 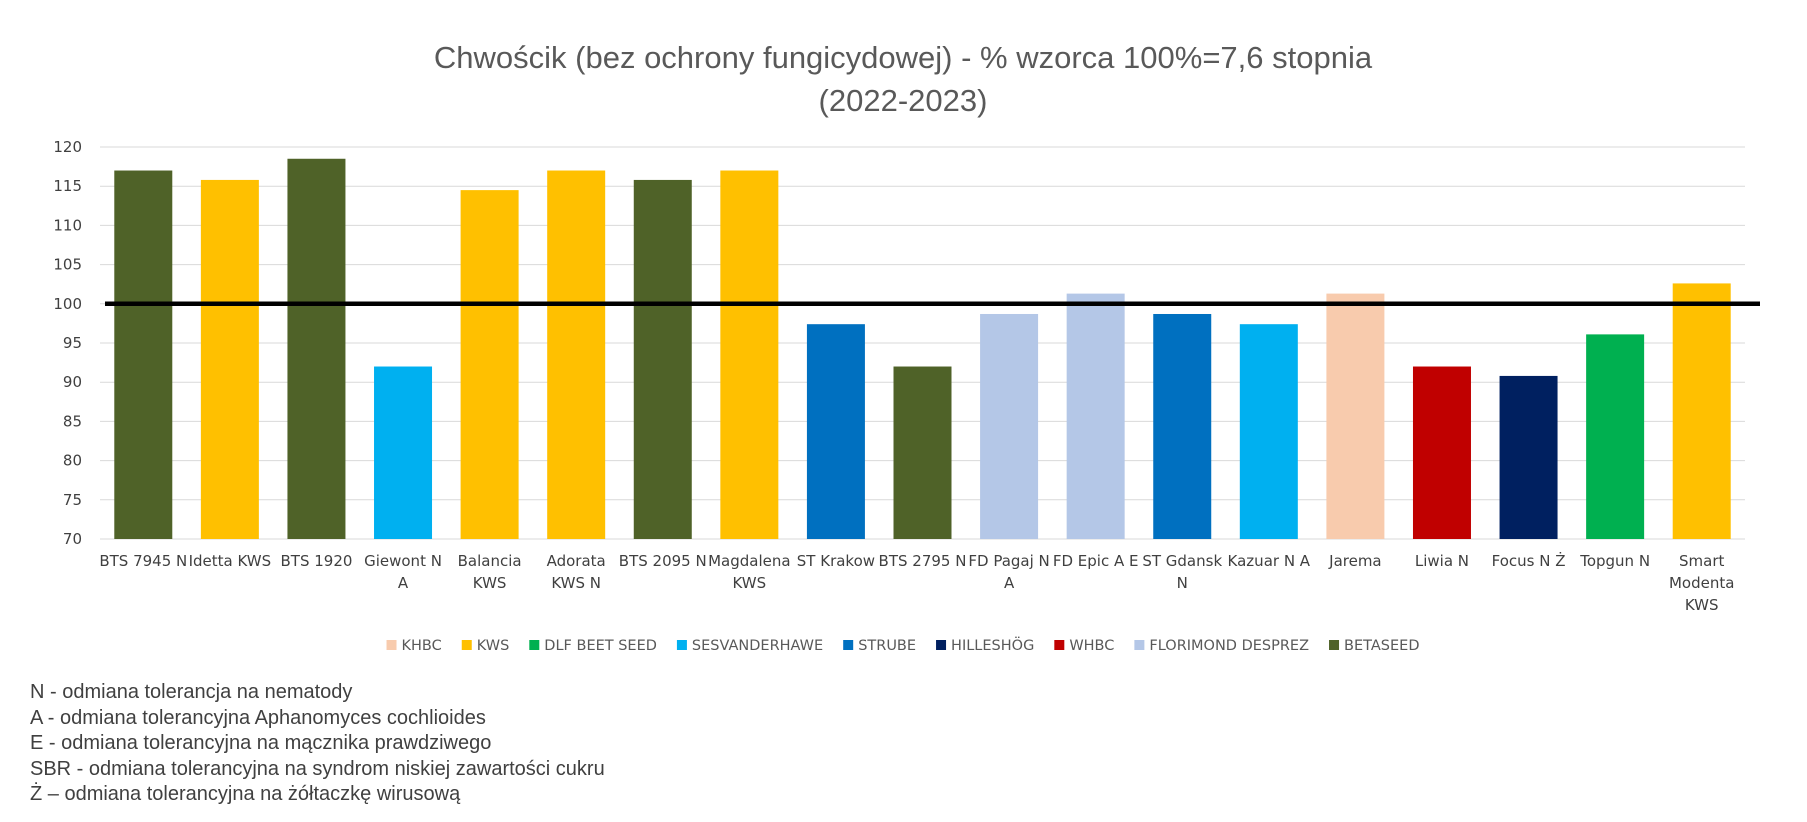 I want to click on x-category-label-line: Liwia N, so click(x=1442, y=561).